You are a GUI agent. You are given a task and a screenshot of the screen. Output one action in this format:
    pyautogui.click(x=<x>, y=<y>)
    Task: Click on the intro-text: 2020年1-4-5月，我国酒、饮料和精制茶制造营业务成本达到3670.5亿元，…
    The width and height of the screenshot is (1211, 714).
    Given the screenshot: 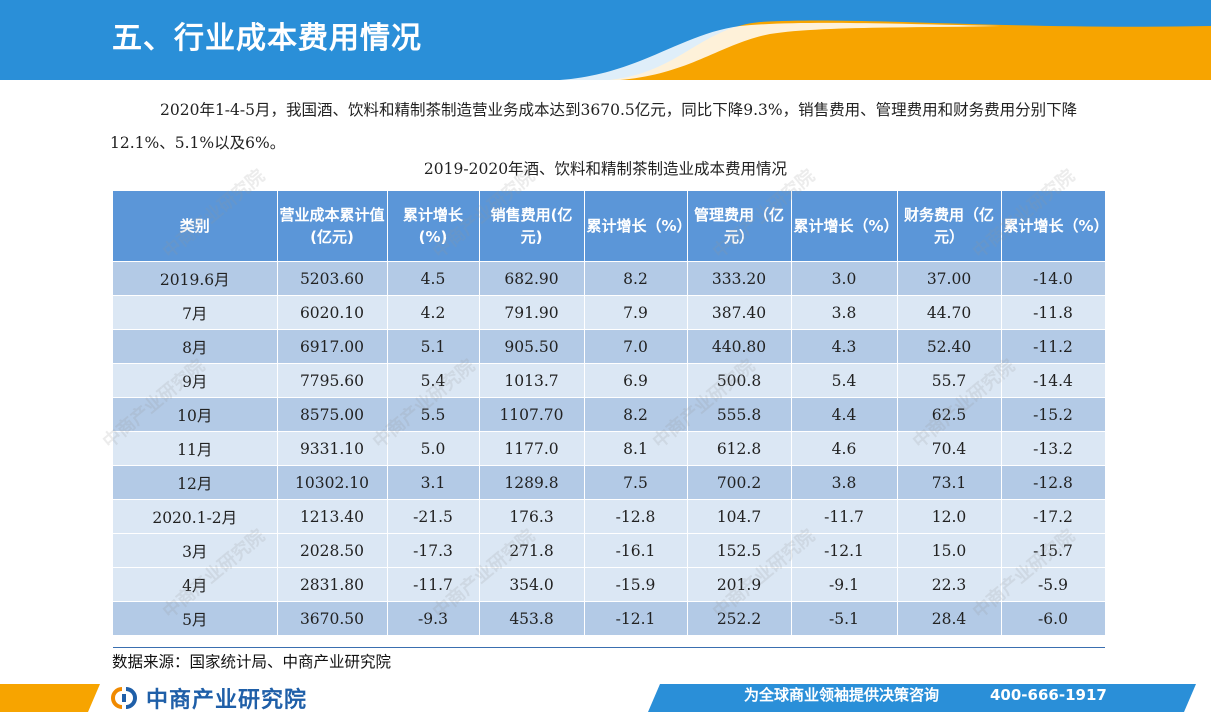 What is the action you would take?
    pyautogui.click(x=594, y=126)
    